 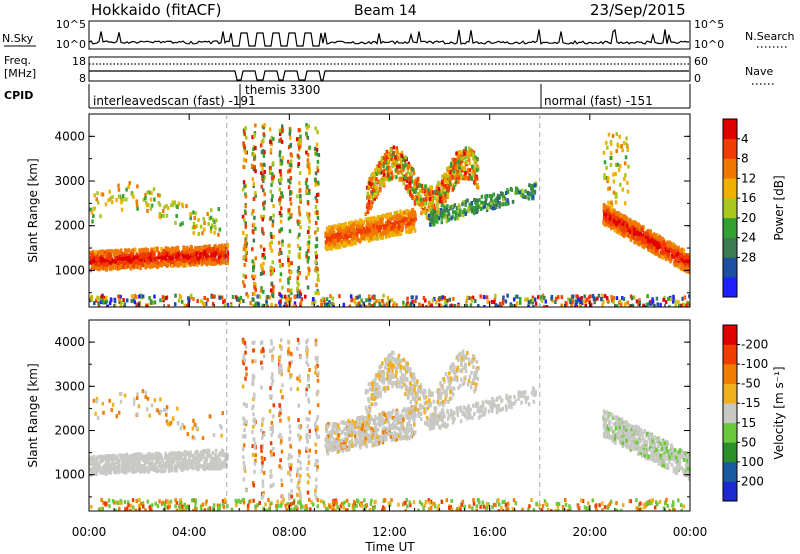 What do you see at coordinates (730, 267) in the screenshot?
I see `colorbar-swatch` at bounding box center [730, 267].